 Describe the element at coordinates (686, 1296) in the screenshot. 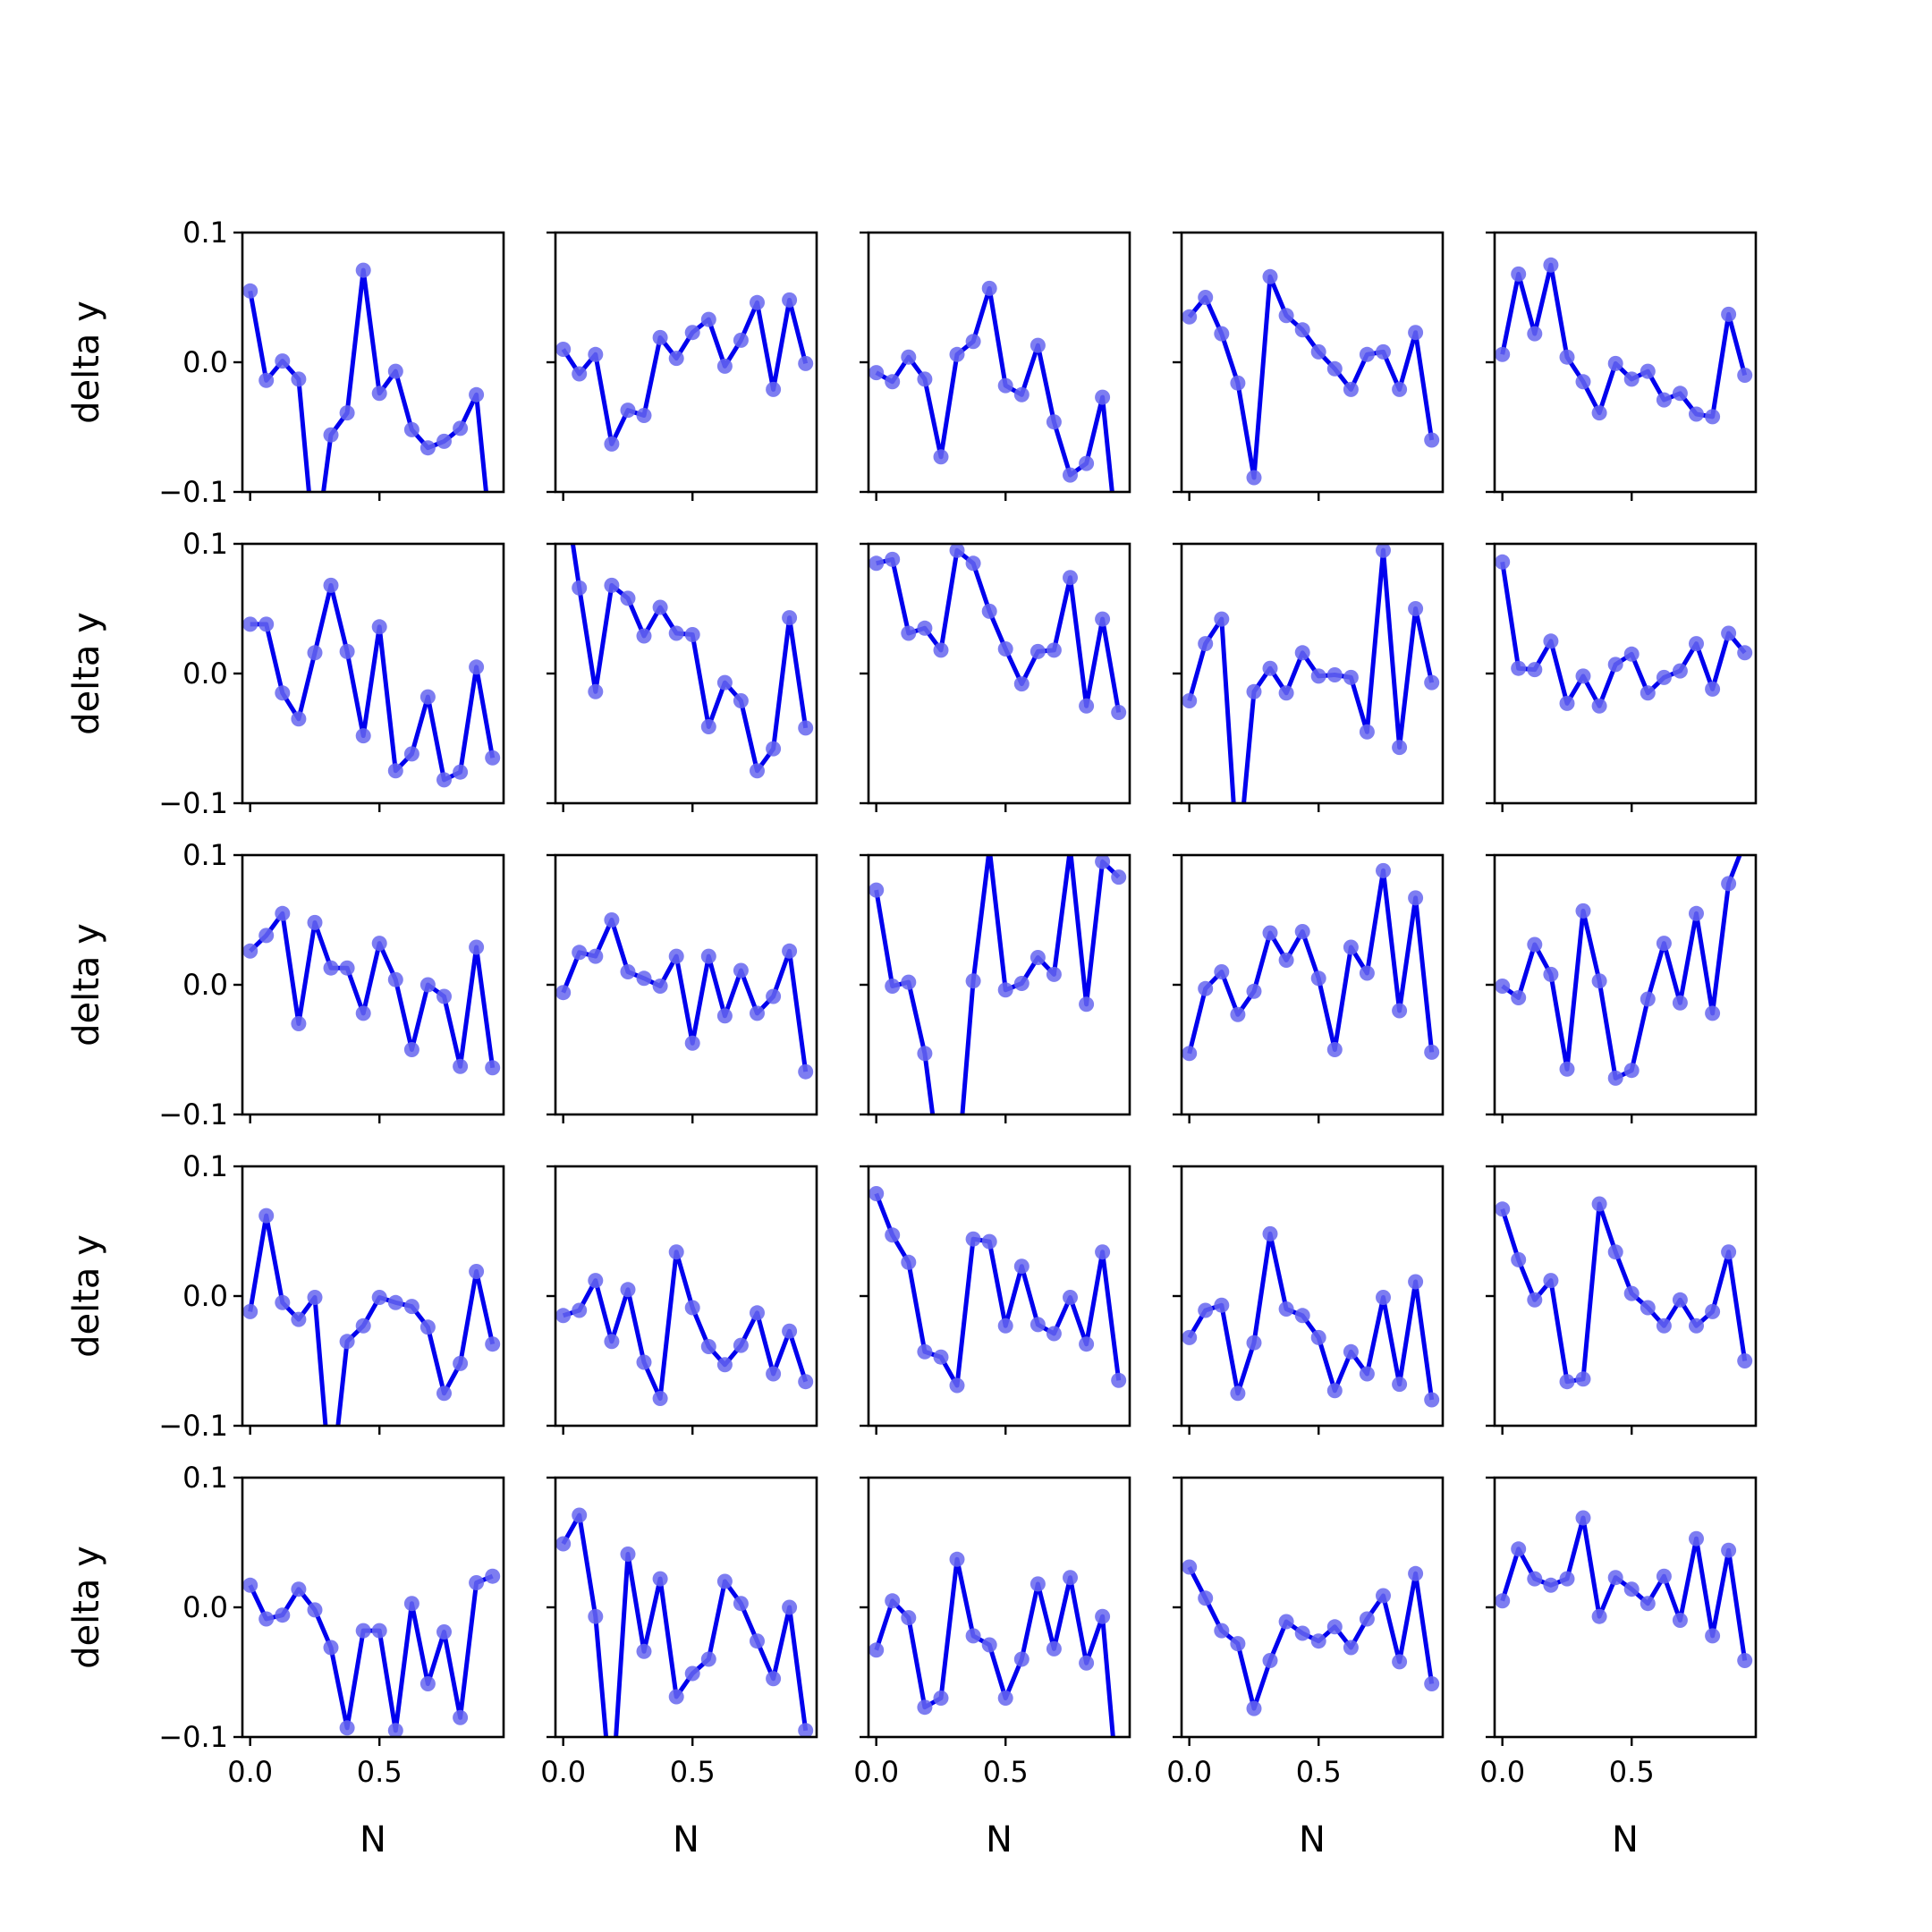

I see `axes-frame` at that location.